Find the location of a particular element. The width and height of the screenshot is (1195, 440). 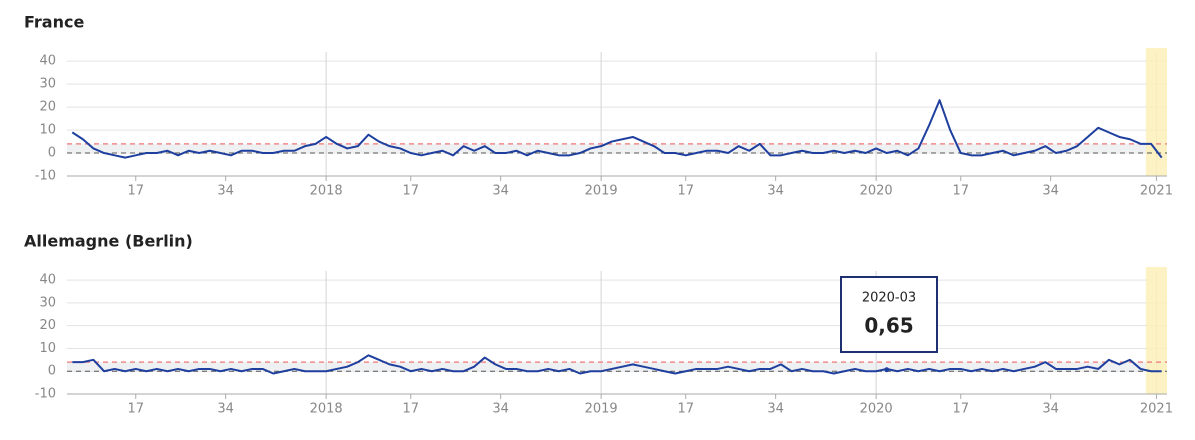

tooltip-box is located at coordinates (889, 314).